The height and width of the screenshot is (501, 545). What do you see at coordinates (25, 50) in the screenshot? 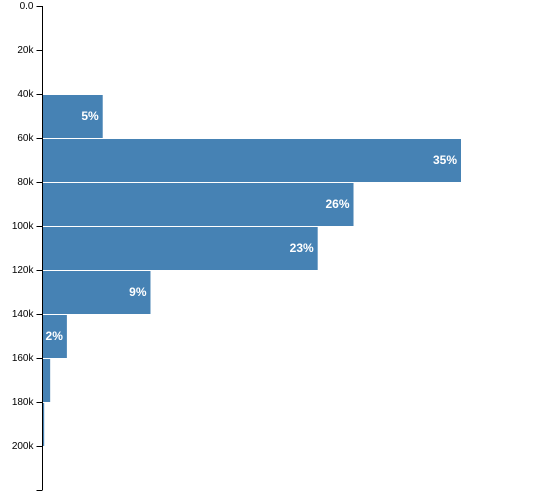
I see `y-axis-tick-label: 20k` at bounding box center [25, 50].